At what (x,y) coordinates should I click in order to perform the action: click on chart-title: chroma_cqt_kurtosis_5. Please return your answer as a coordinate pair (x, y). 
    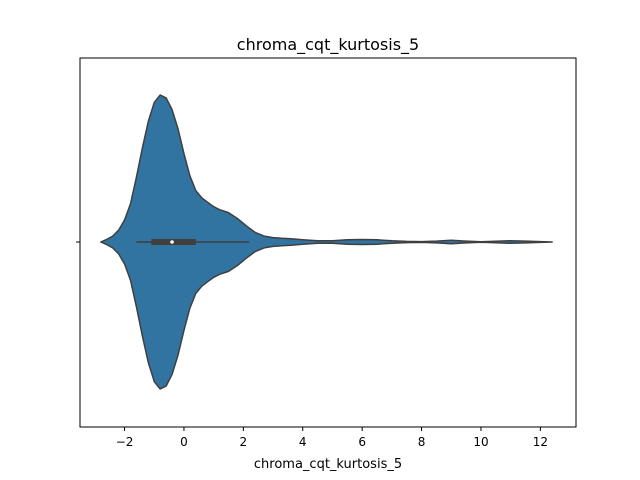
    Looking at the image, I should click on (328, 45).